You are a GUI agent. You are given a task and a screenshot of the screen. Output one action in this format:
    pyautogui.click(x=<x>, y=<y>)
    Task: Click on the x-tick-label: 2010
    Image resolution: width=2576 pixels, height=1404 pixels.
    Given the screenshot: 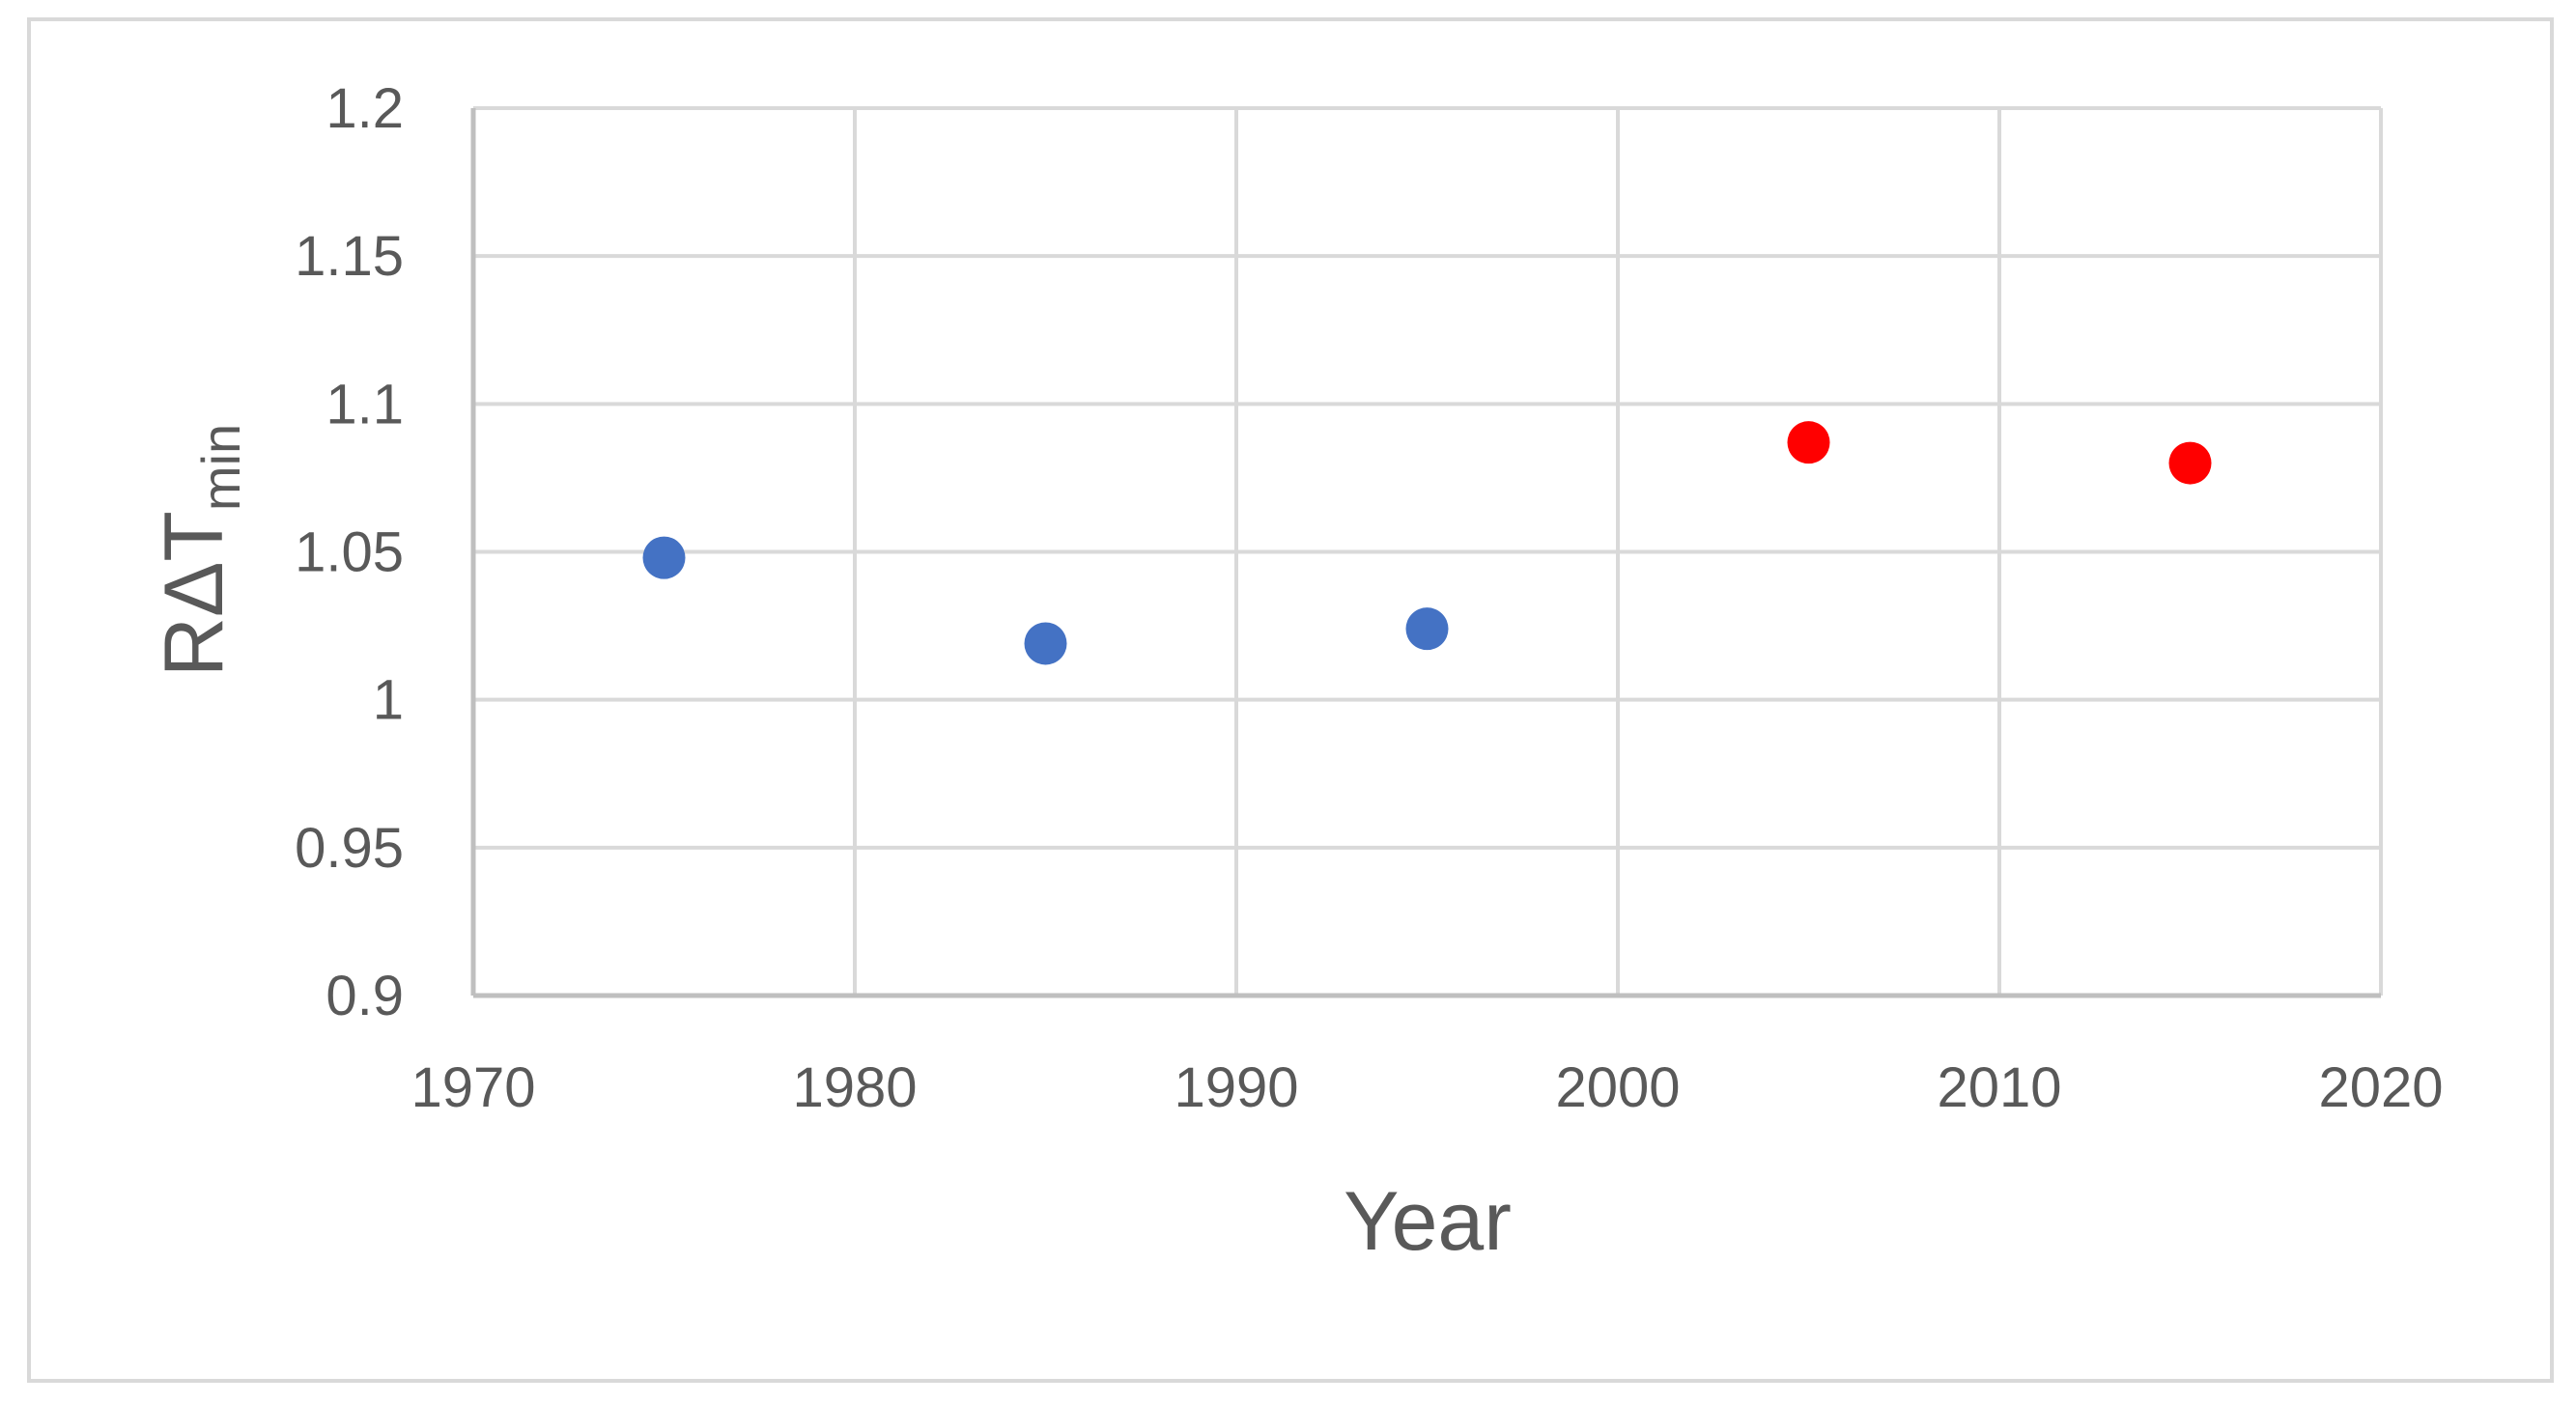 What is the action you would take?
    pyautogui.click(x=1999, y=1087)
    